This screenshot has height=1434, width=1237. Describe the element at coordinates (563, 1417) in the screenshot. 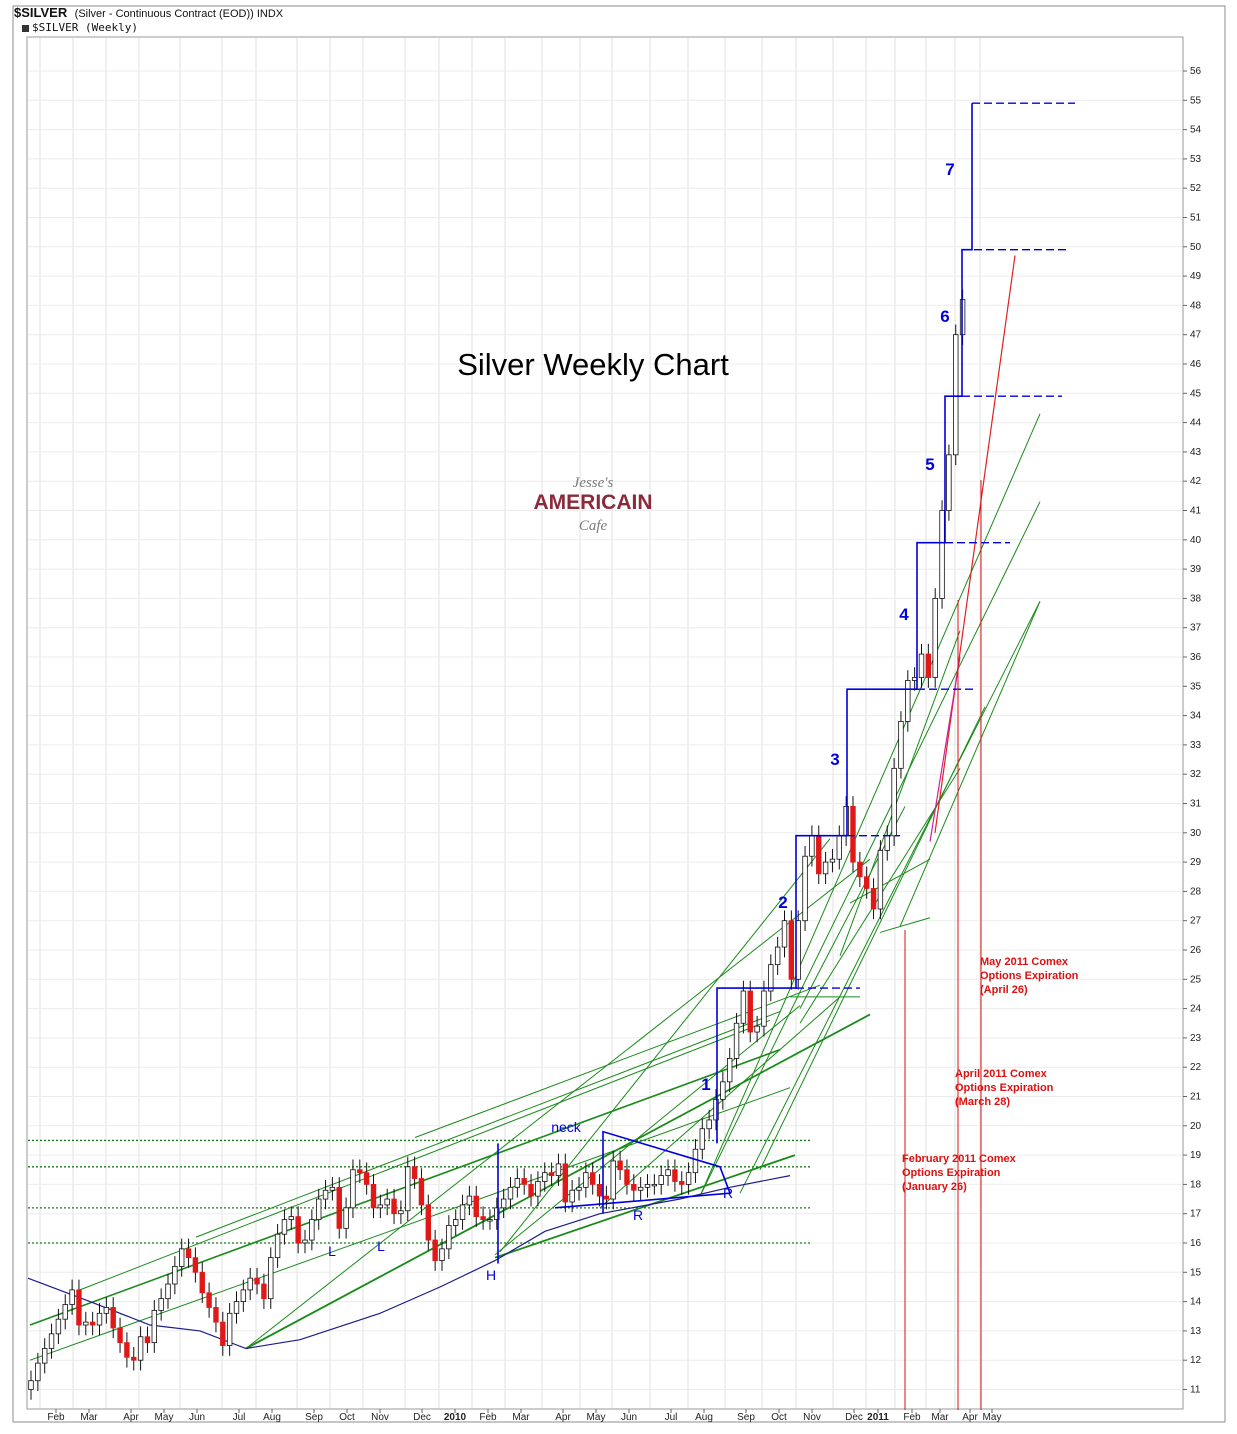

I see `x-tick-label-14: Apr` at that location.